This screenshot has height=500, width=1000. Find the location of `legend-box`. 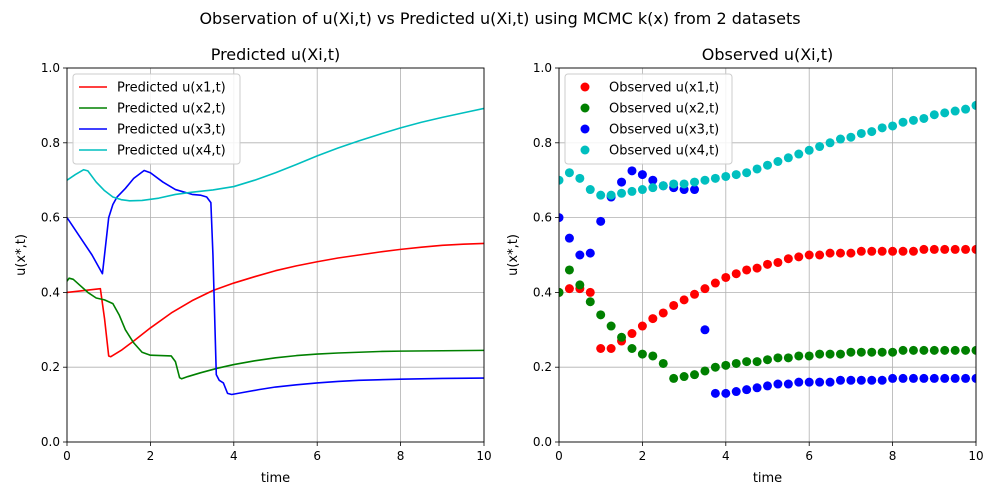

legend-box is located at coordinates (156, 119).